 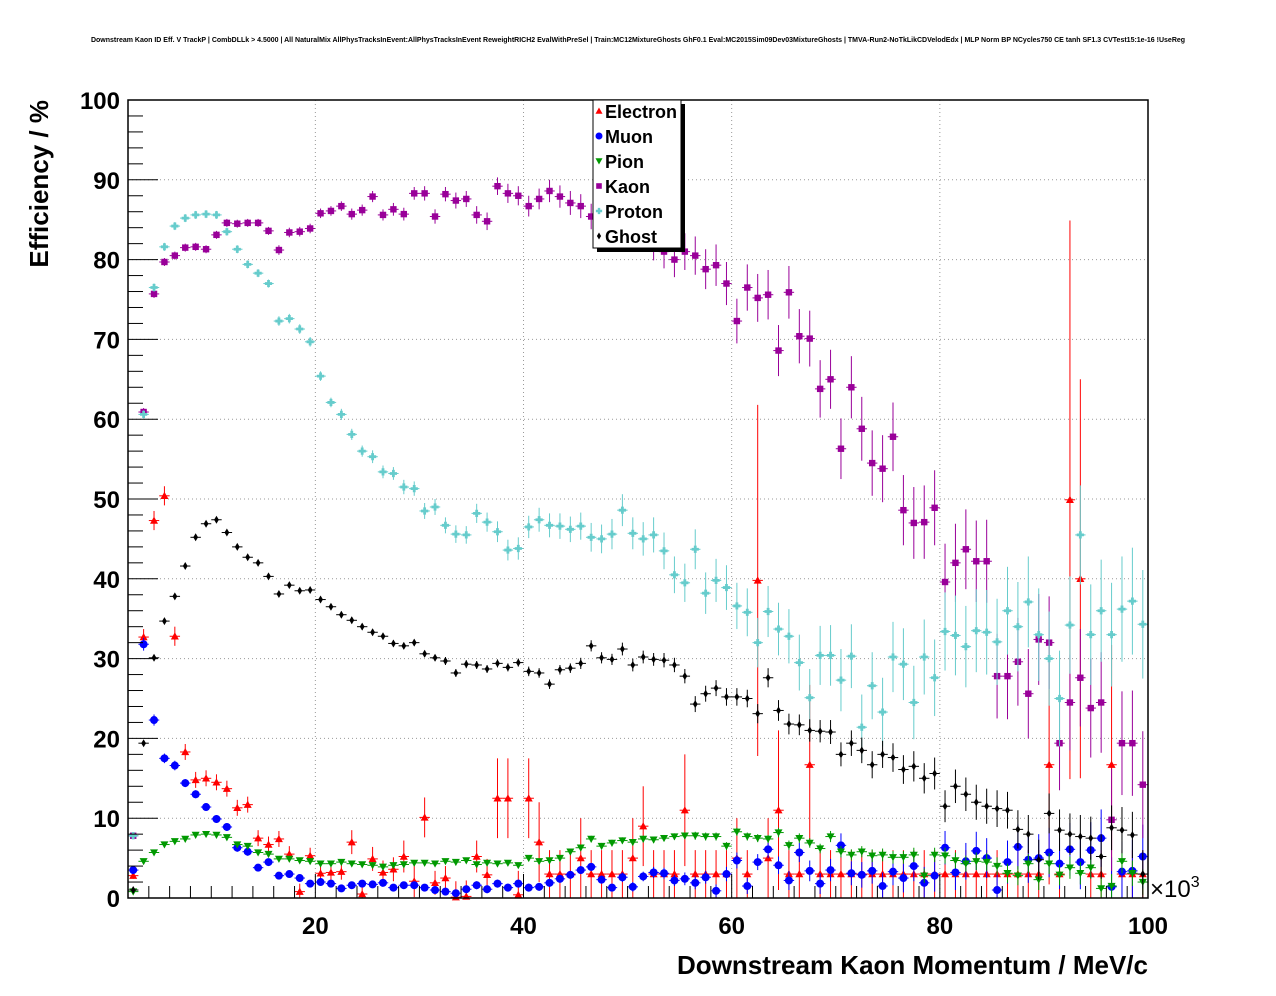 What do you see at coordinates (939, 926) in the screenshot?
I see `x-tick-label: 80` at bounding box center [939, 926].